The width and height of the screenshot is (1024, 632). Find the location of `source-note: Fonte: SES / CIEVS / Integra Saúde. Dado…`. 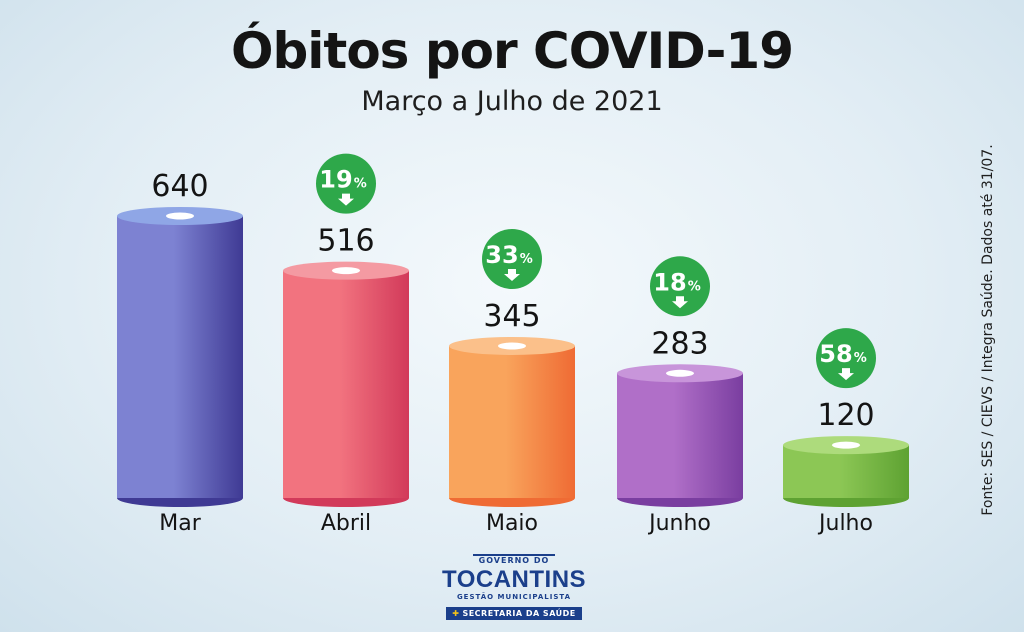

source-note: Fonte: SES / CIEVS / Integra Saúde. Dado… is located at coordinates (988, 330).